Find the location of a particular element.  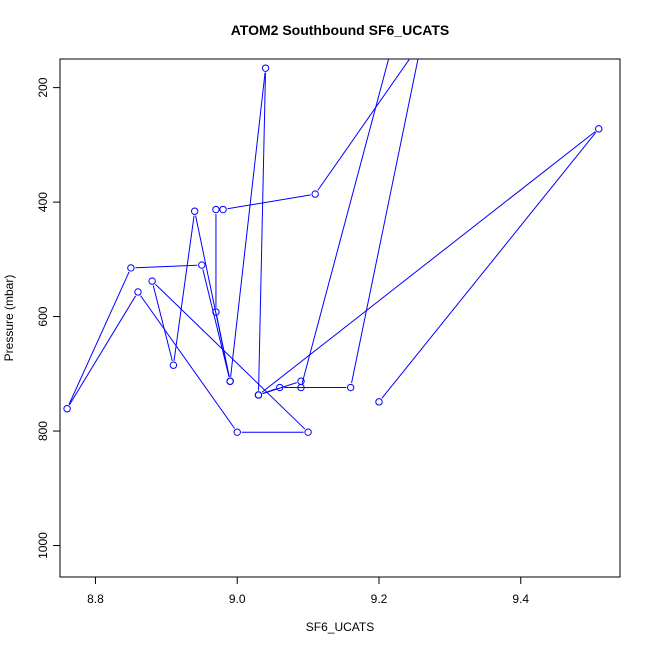

x-tick-label: 9.4 is located at coordinates (520, 599).